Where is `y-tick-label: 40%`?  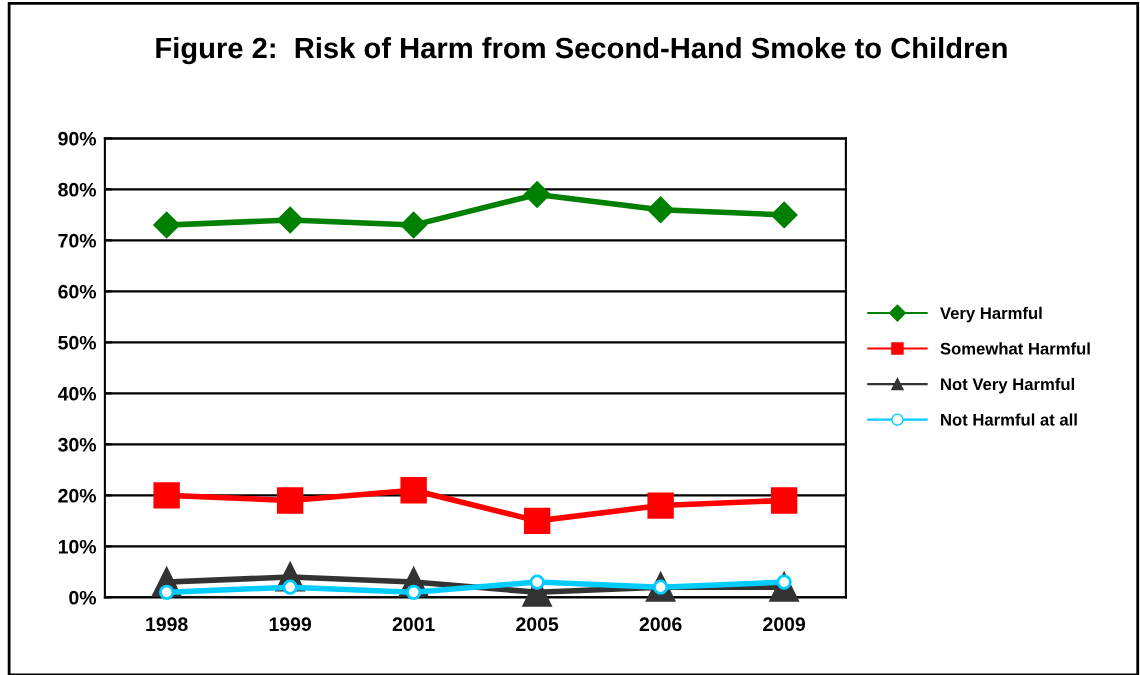 y-tick-label: 40% is located at coordinates (77, 393).